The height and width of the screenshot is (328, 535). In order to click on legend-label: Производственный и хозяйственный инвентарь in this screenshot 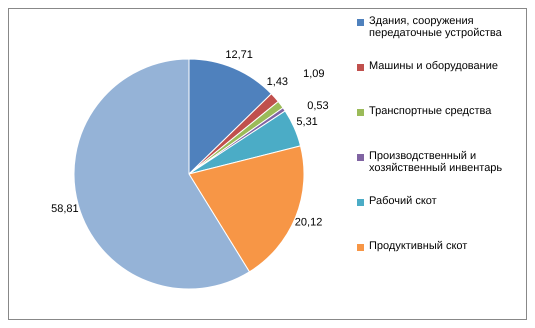, I will do `click(436, 162)`.